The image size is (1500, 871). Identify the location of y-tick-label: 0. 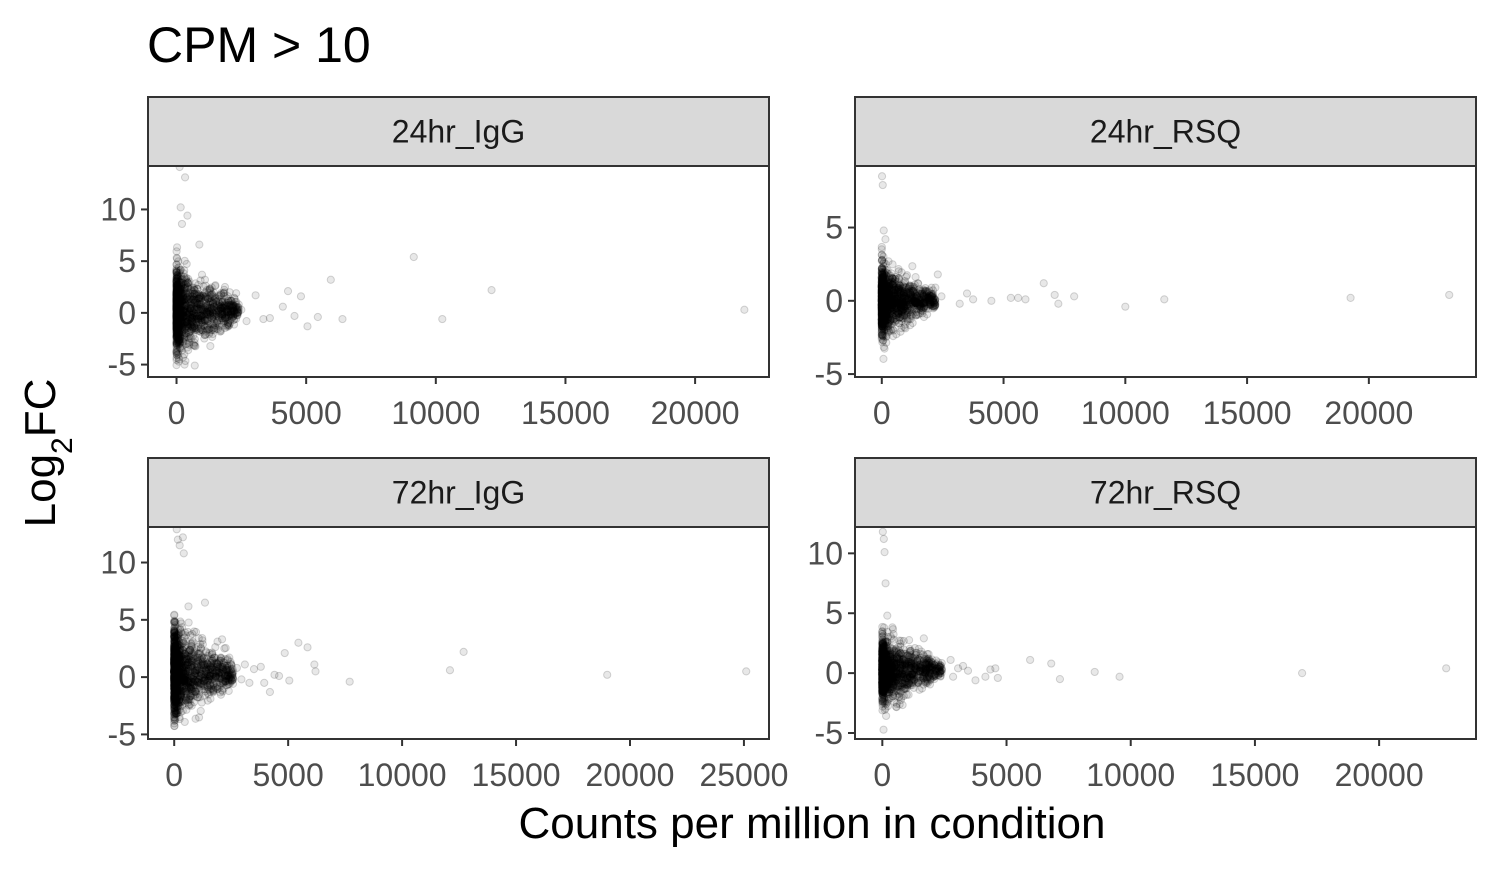
(127, 313).